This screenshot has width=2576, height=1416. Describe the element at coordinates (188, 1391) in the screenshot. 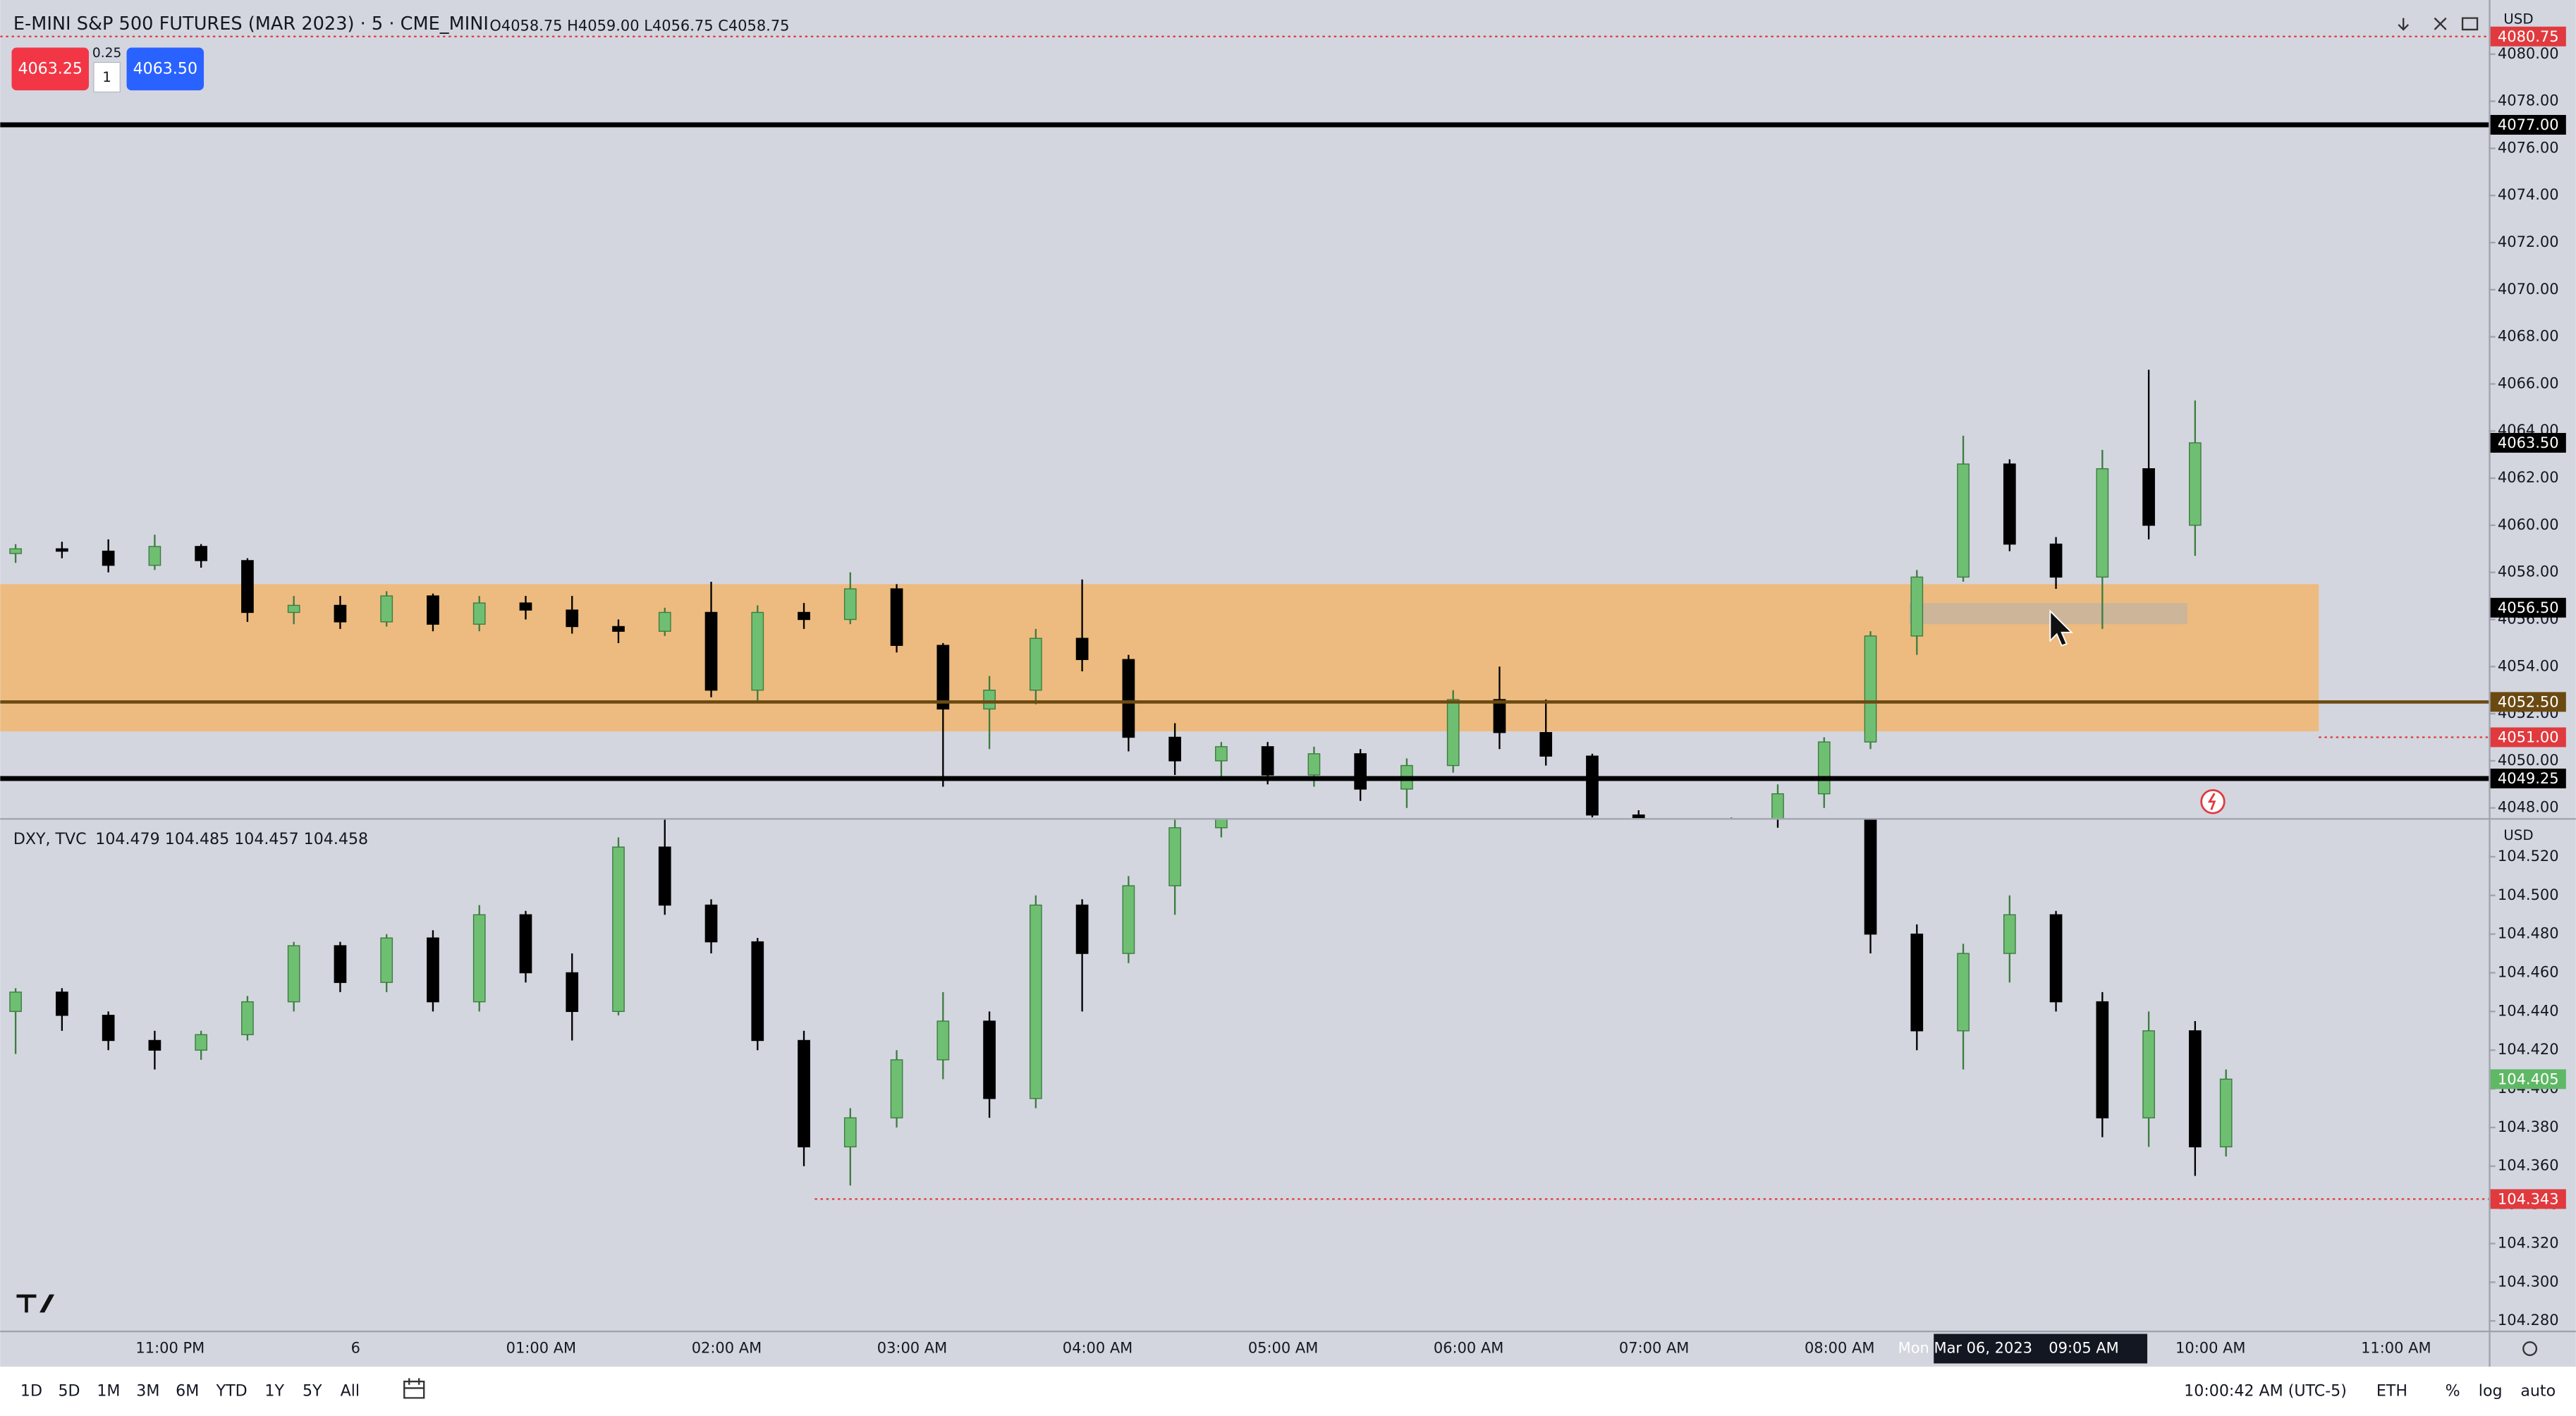

I see `range-button: 6M` at that location.